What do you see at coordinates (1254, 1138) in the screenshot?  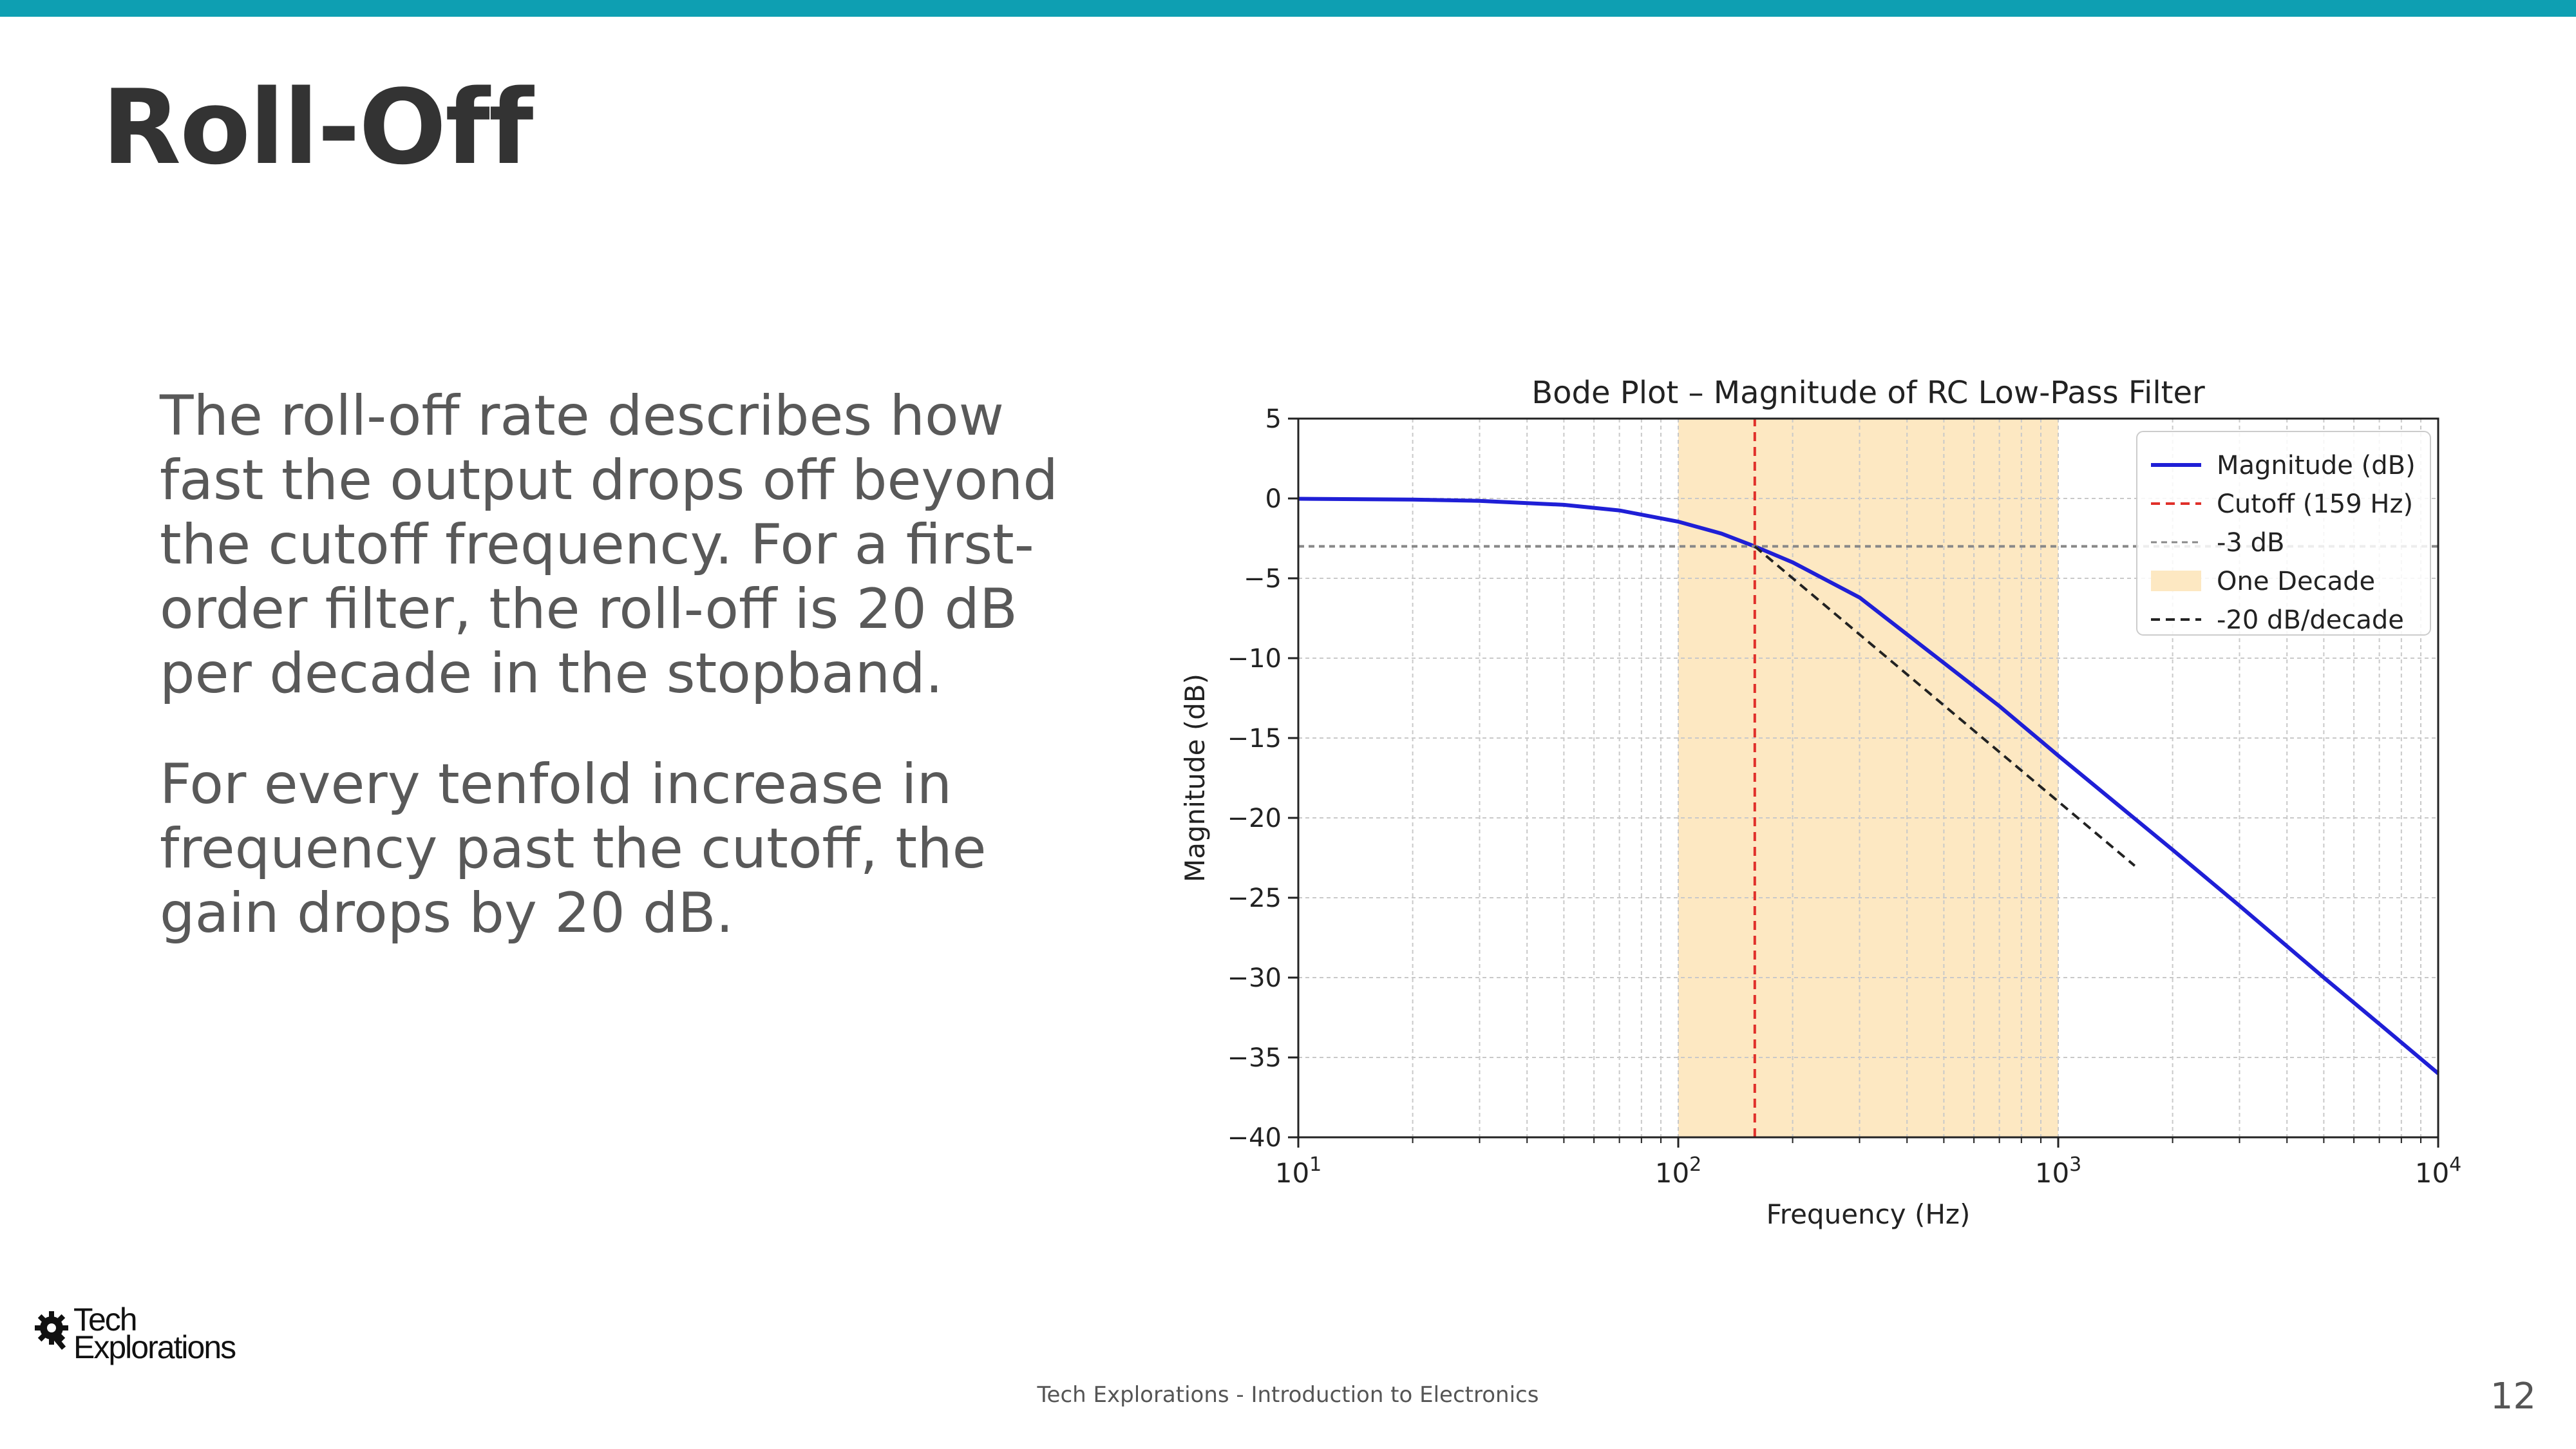 I see `y-tick-label: −40` at bounding box center [1254, 1138].